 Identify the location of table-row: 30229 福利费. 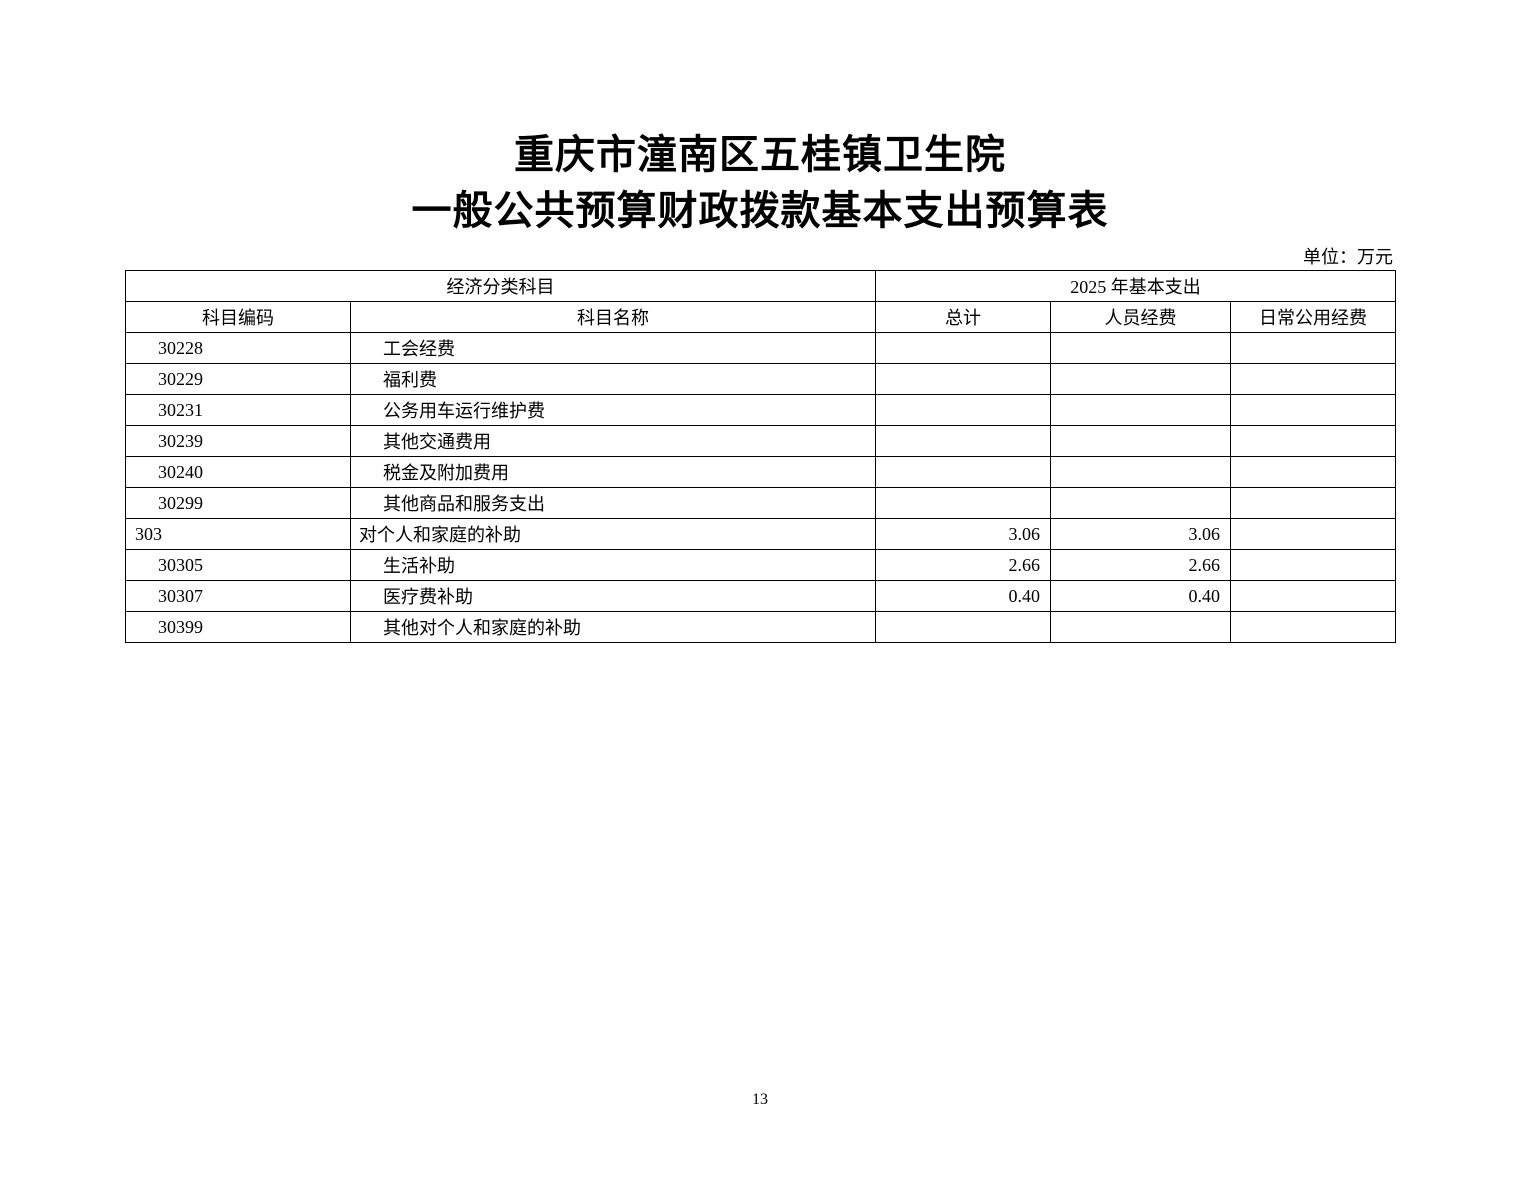
(761, 379).